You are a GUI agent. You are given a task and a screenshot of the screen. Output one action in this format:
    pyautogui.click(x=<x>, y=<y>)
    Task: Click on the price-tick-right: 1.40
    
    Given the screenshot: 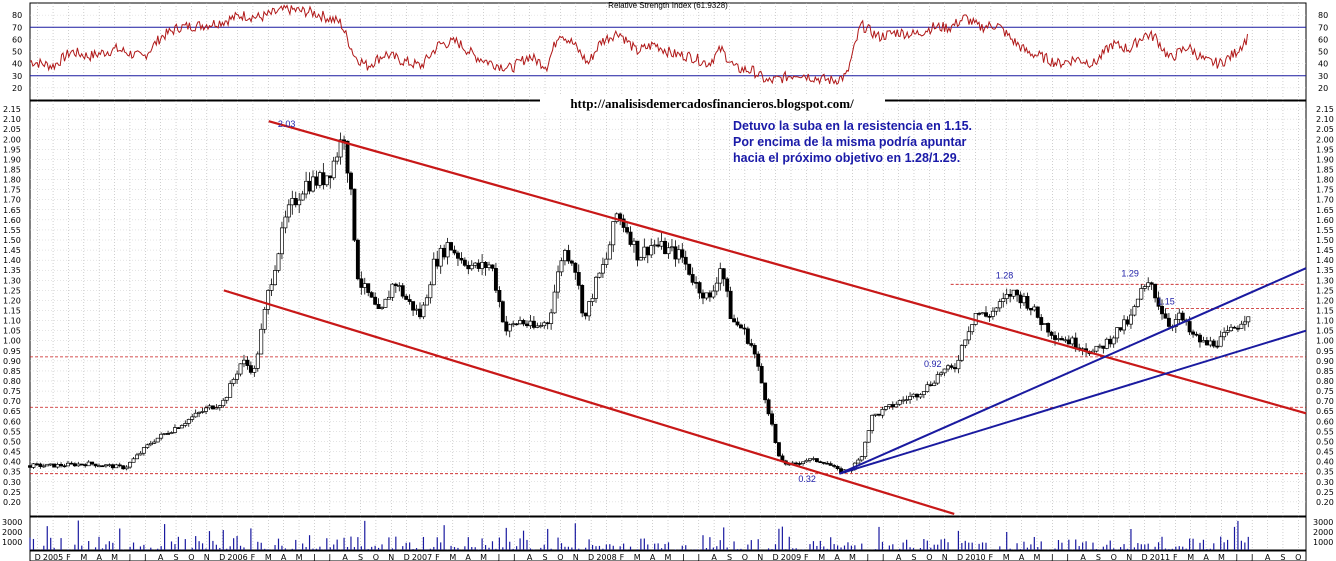 What is the action you would take?
    pyautogui.click(x=1325, y=260)
    